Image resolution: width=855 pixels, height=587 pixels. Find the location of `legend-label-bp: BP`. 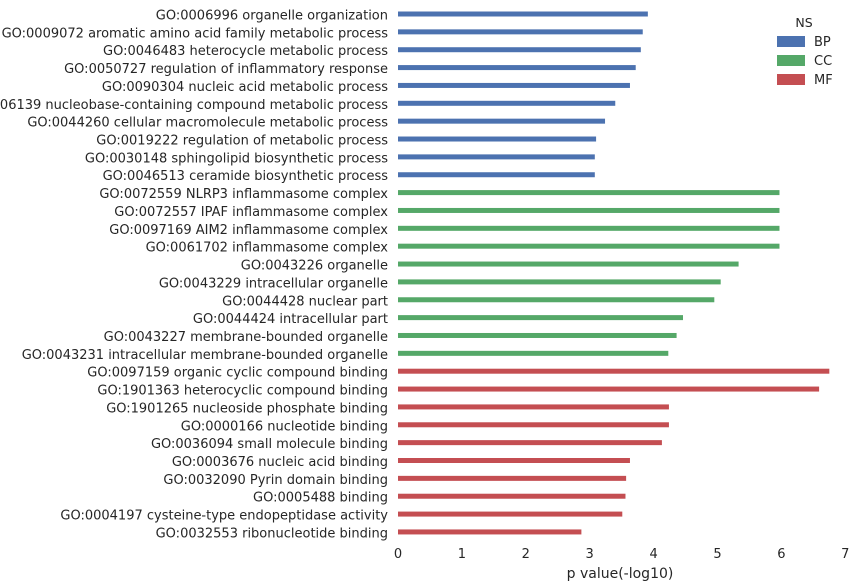

legend-label-bp: BP is located at coordinates (822, 42).